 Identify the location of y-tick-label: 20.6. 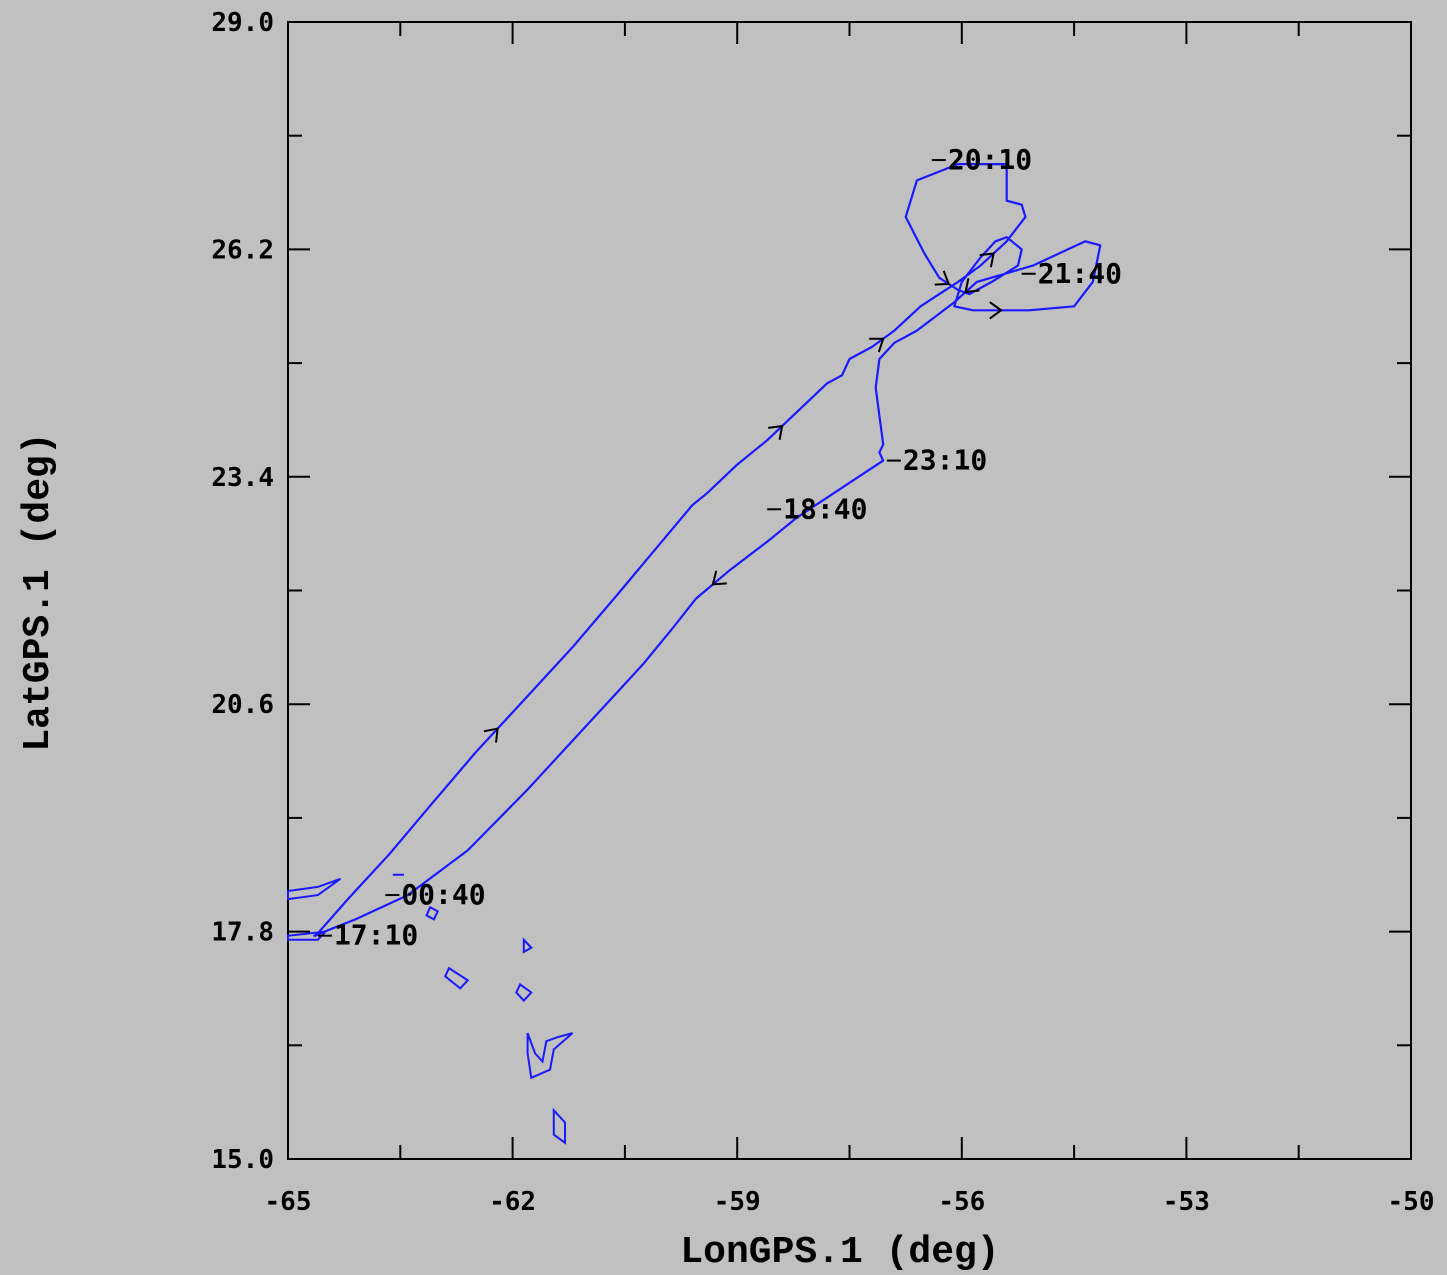
(242, 705).